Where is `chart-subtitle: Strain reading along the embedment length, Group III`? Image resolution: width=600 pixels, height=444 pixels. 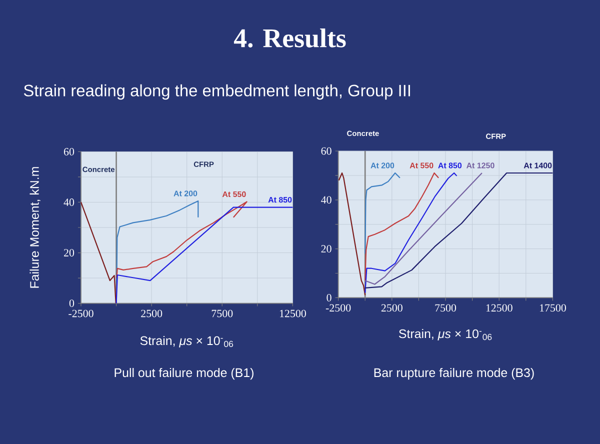
chart-subtitle: Strain reading along the embedment length, Group III is located at coordinates (217, 92).